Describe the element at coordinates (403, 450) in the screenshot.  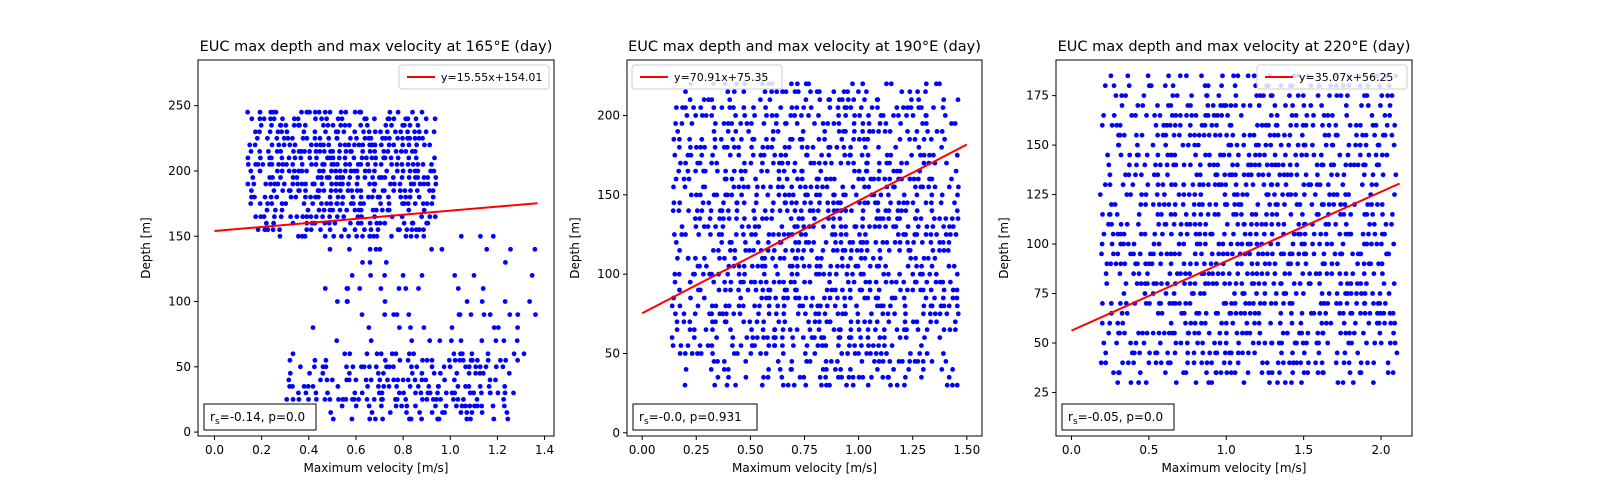
I see `x-tick-label: 0.8` at that location.